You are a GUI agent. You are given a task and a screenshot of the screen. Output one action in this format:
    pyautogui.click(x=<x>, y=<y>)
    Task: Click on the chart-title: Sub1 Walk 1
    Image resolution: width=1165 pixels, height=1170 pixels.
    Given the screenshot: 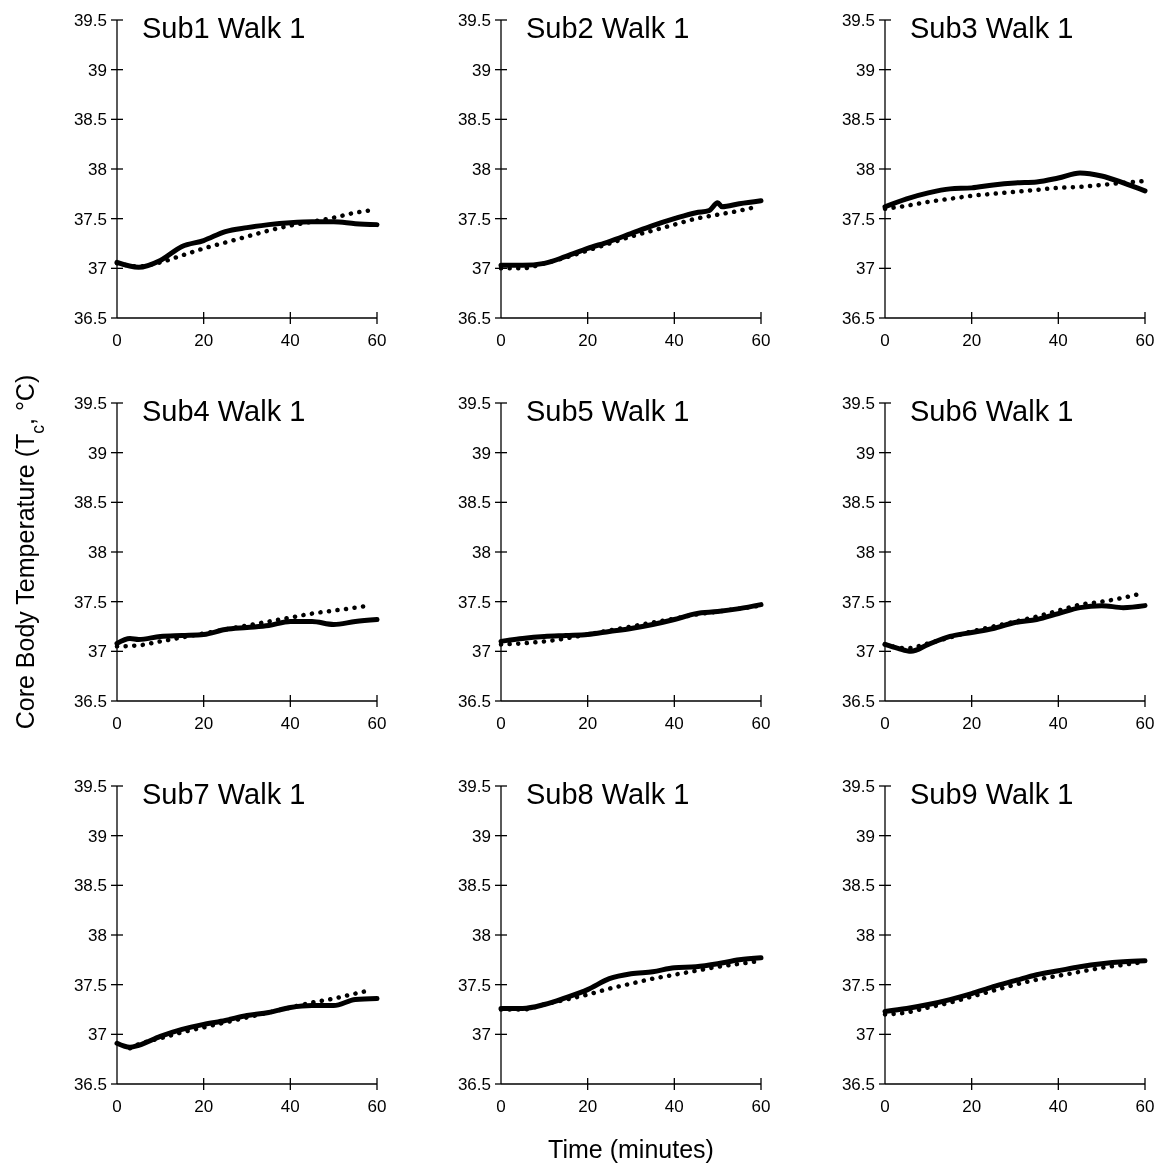 What is the action you would take?
    pyautogui.click(x=224, y=28)
    